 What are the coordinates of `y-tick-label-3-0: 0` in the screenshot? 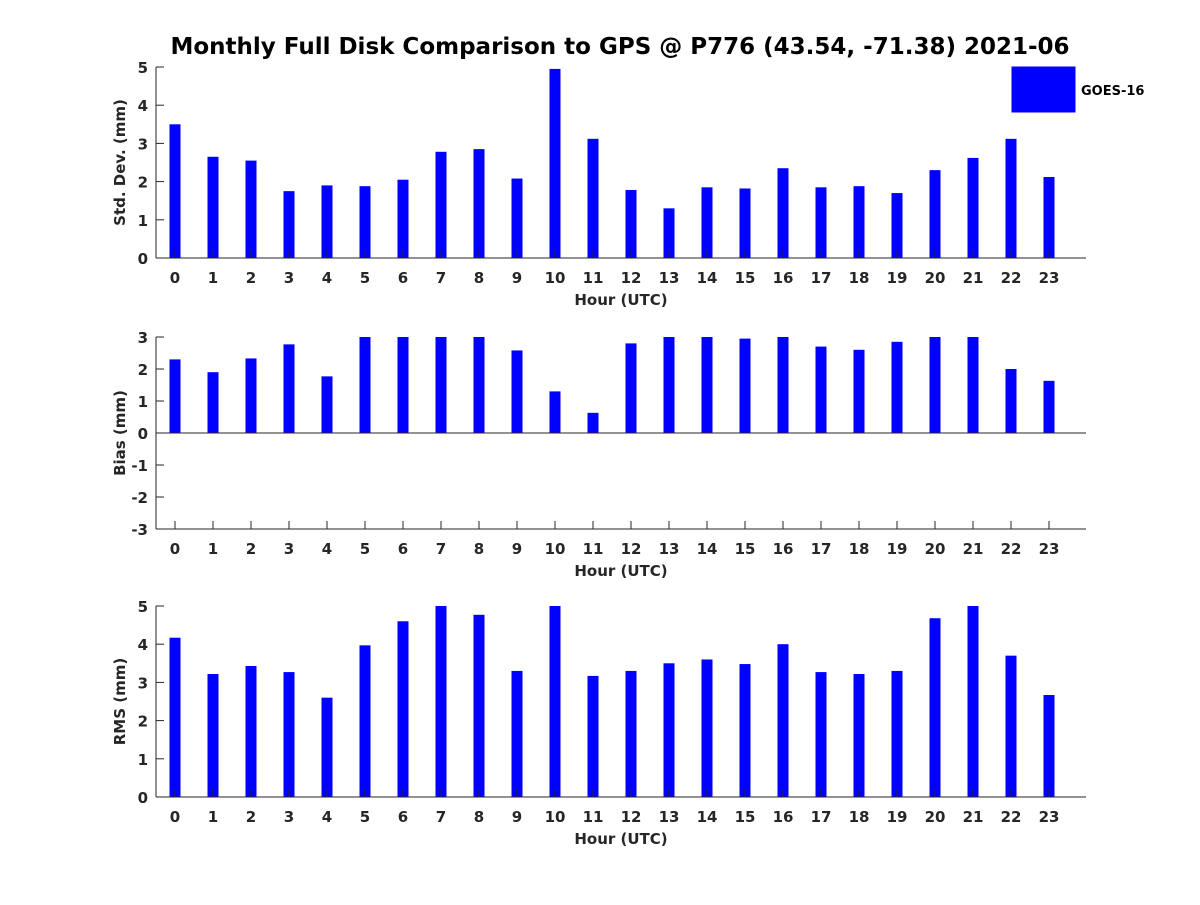 It's located at (143, 798).